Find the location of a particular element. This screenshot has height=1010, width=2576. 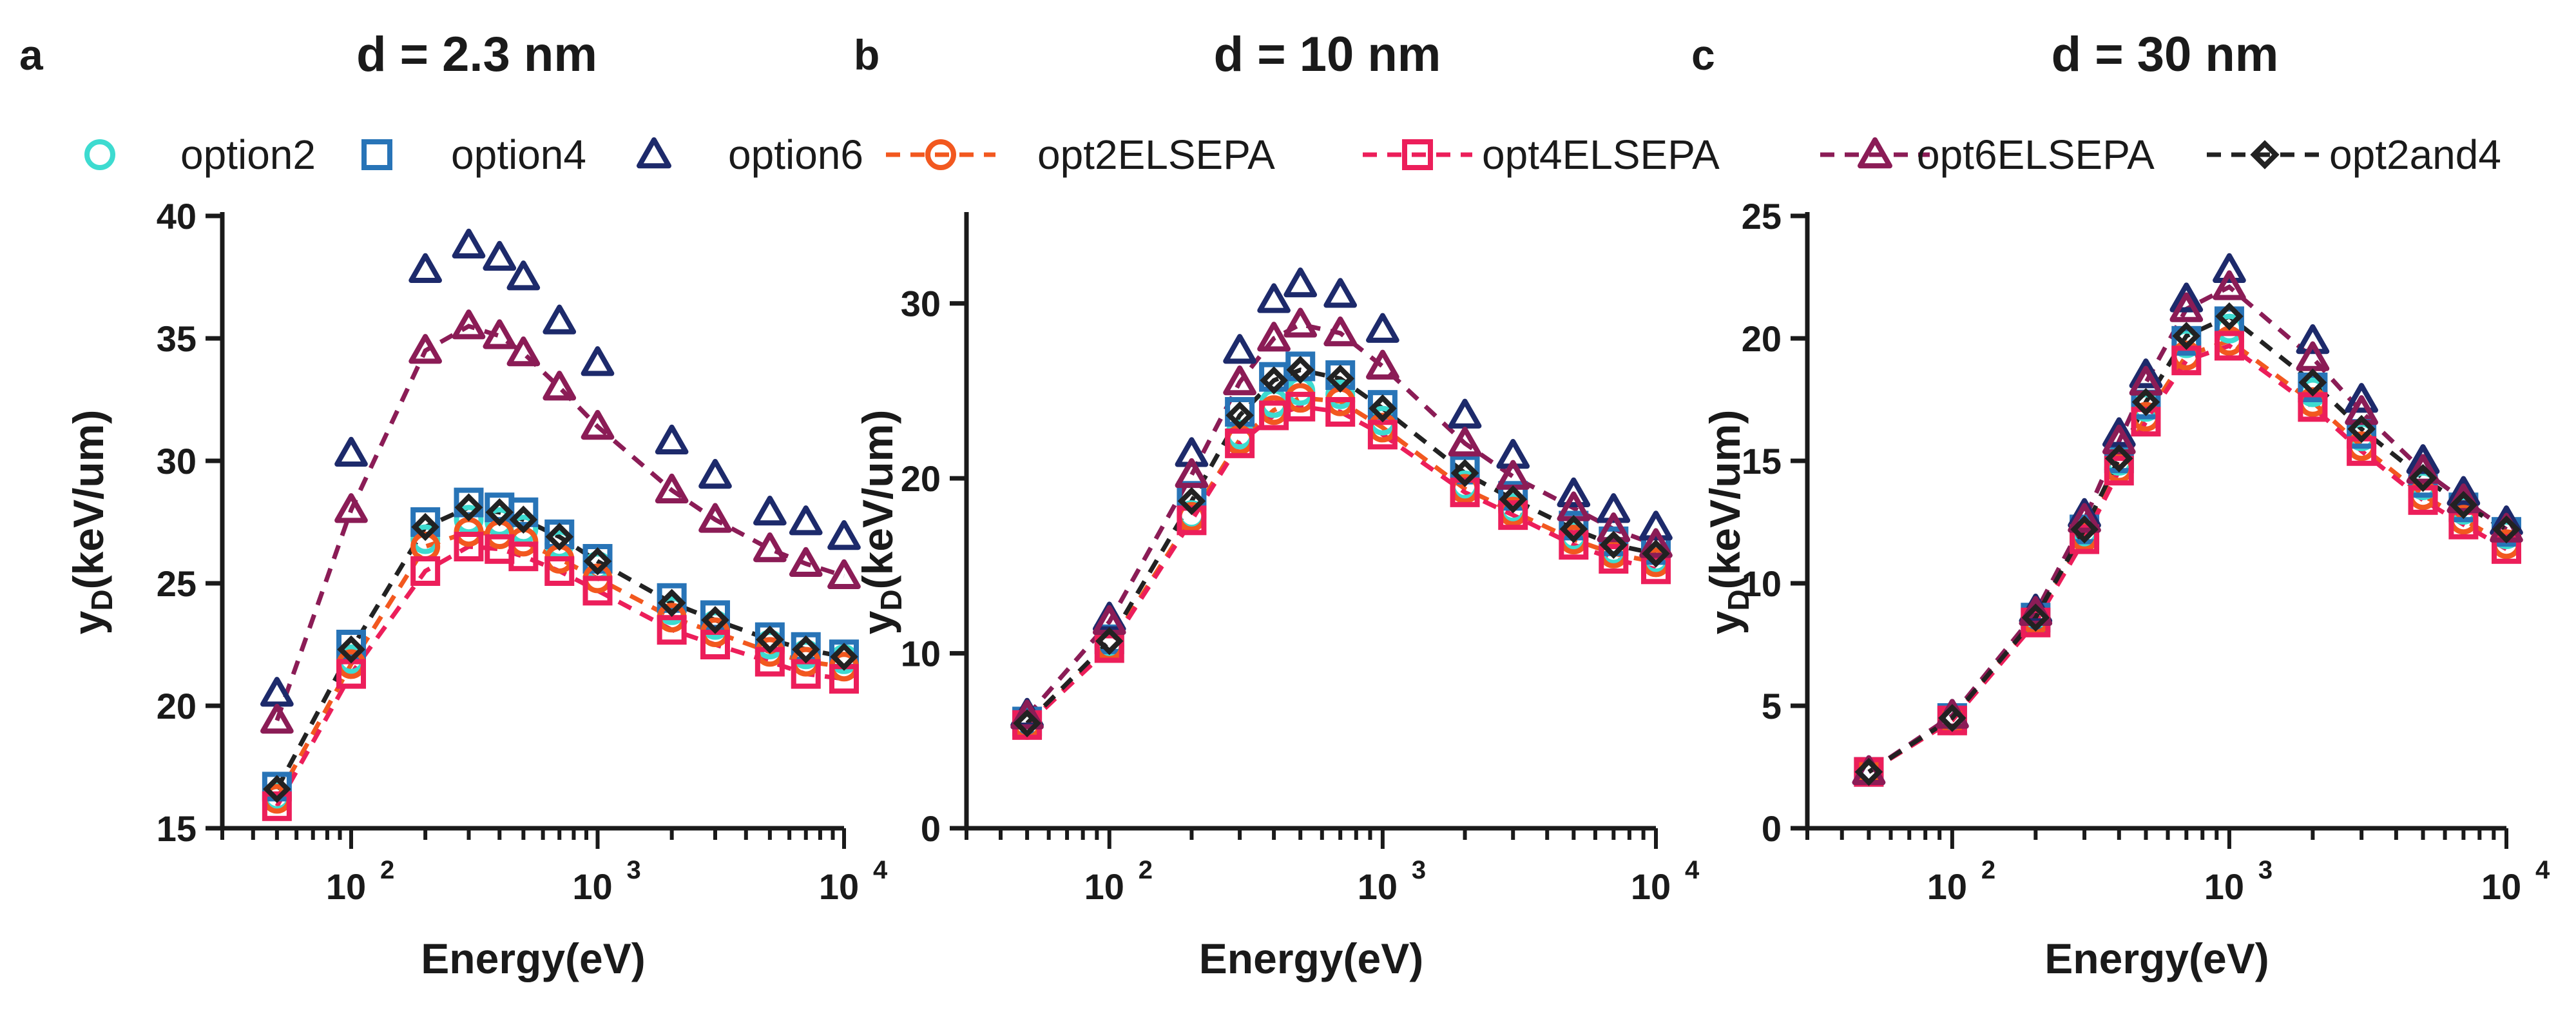

legend-item-opt2ELSEPA: opt2ELSEPA is located at coordinates (1081, 155).